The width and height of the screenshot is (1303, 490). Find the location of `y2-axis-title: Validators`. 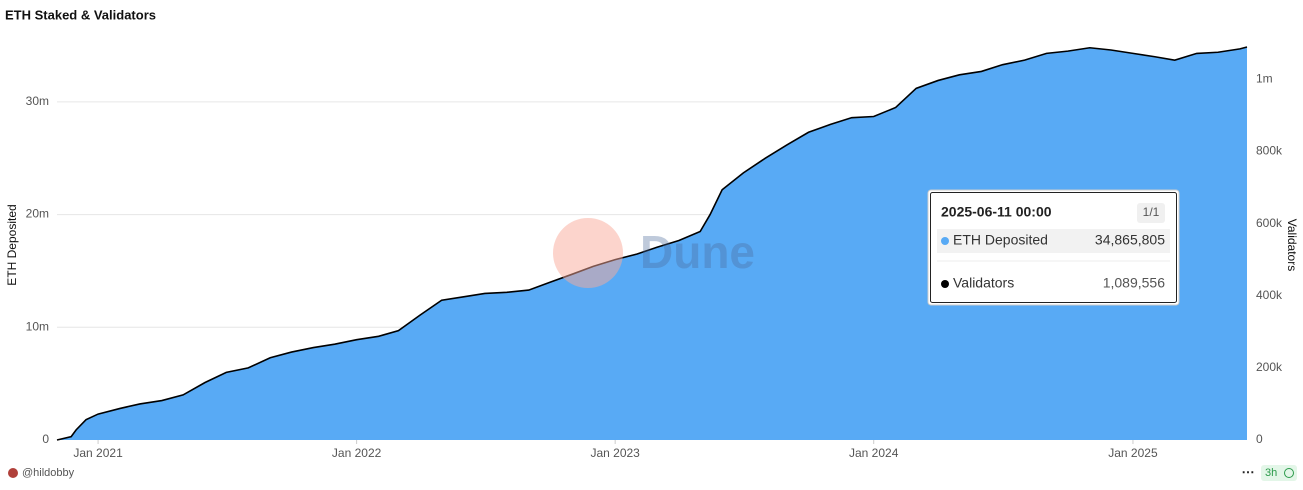

y2-axis-title: Validators is located at coordinates (1292, 245).